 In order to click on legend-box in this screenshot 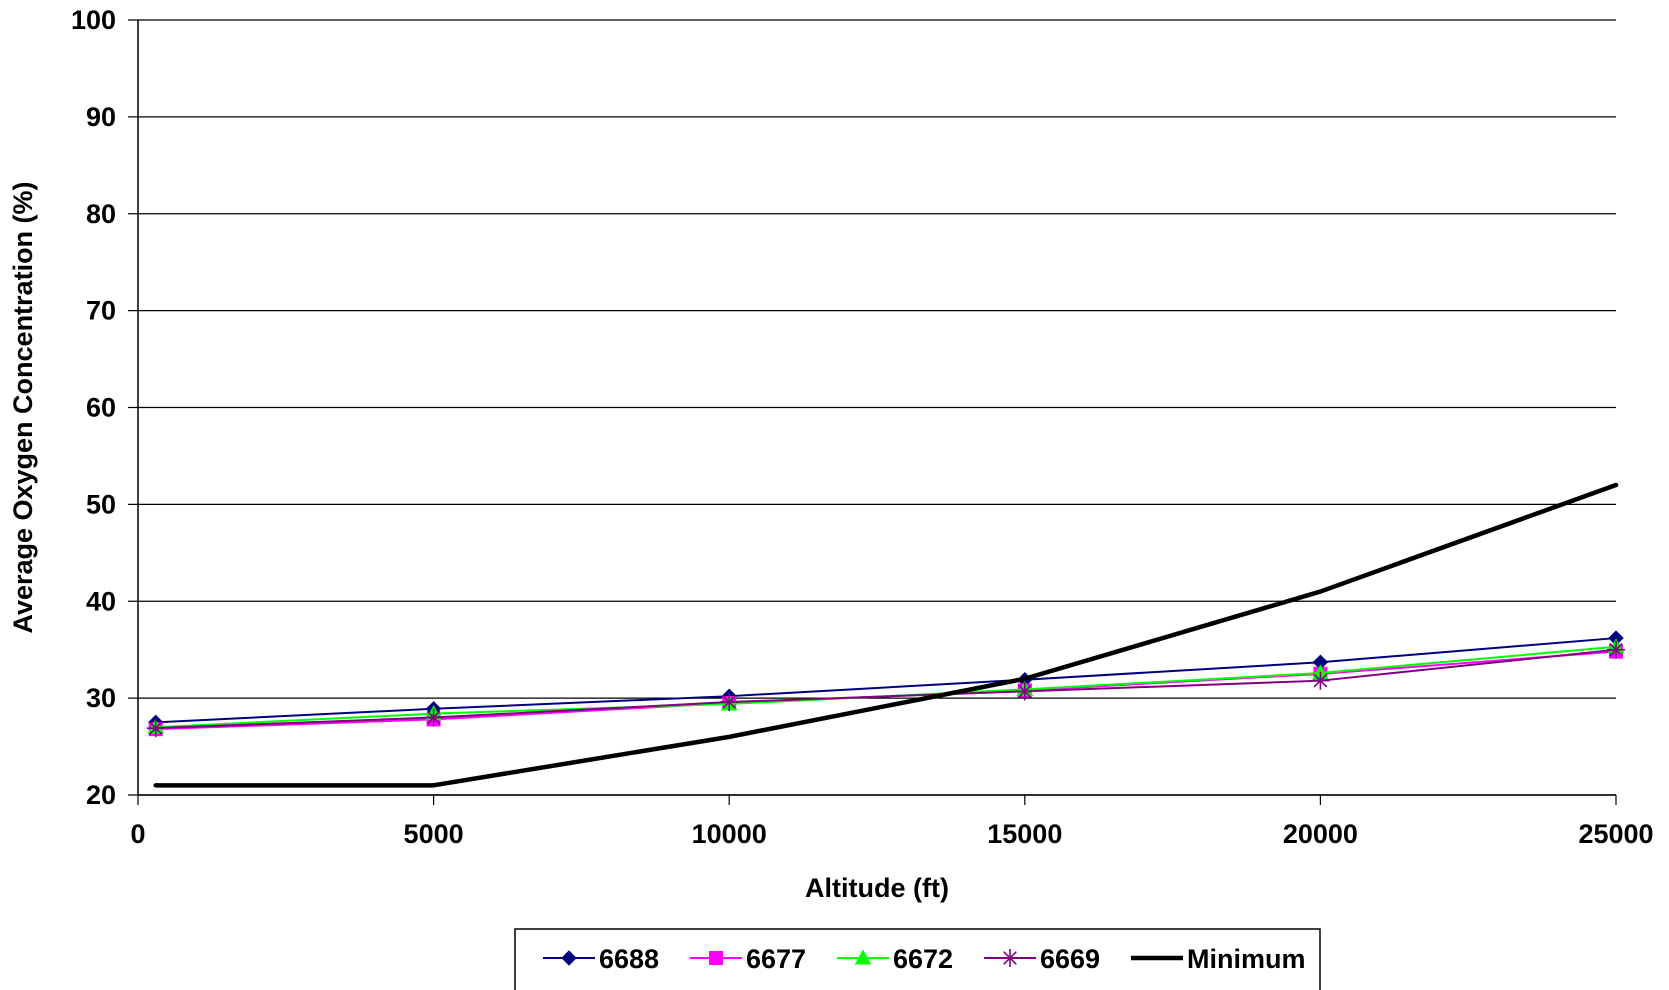, I will do `click(917, 959)`.